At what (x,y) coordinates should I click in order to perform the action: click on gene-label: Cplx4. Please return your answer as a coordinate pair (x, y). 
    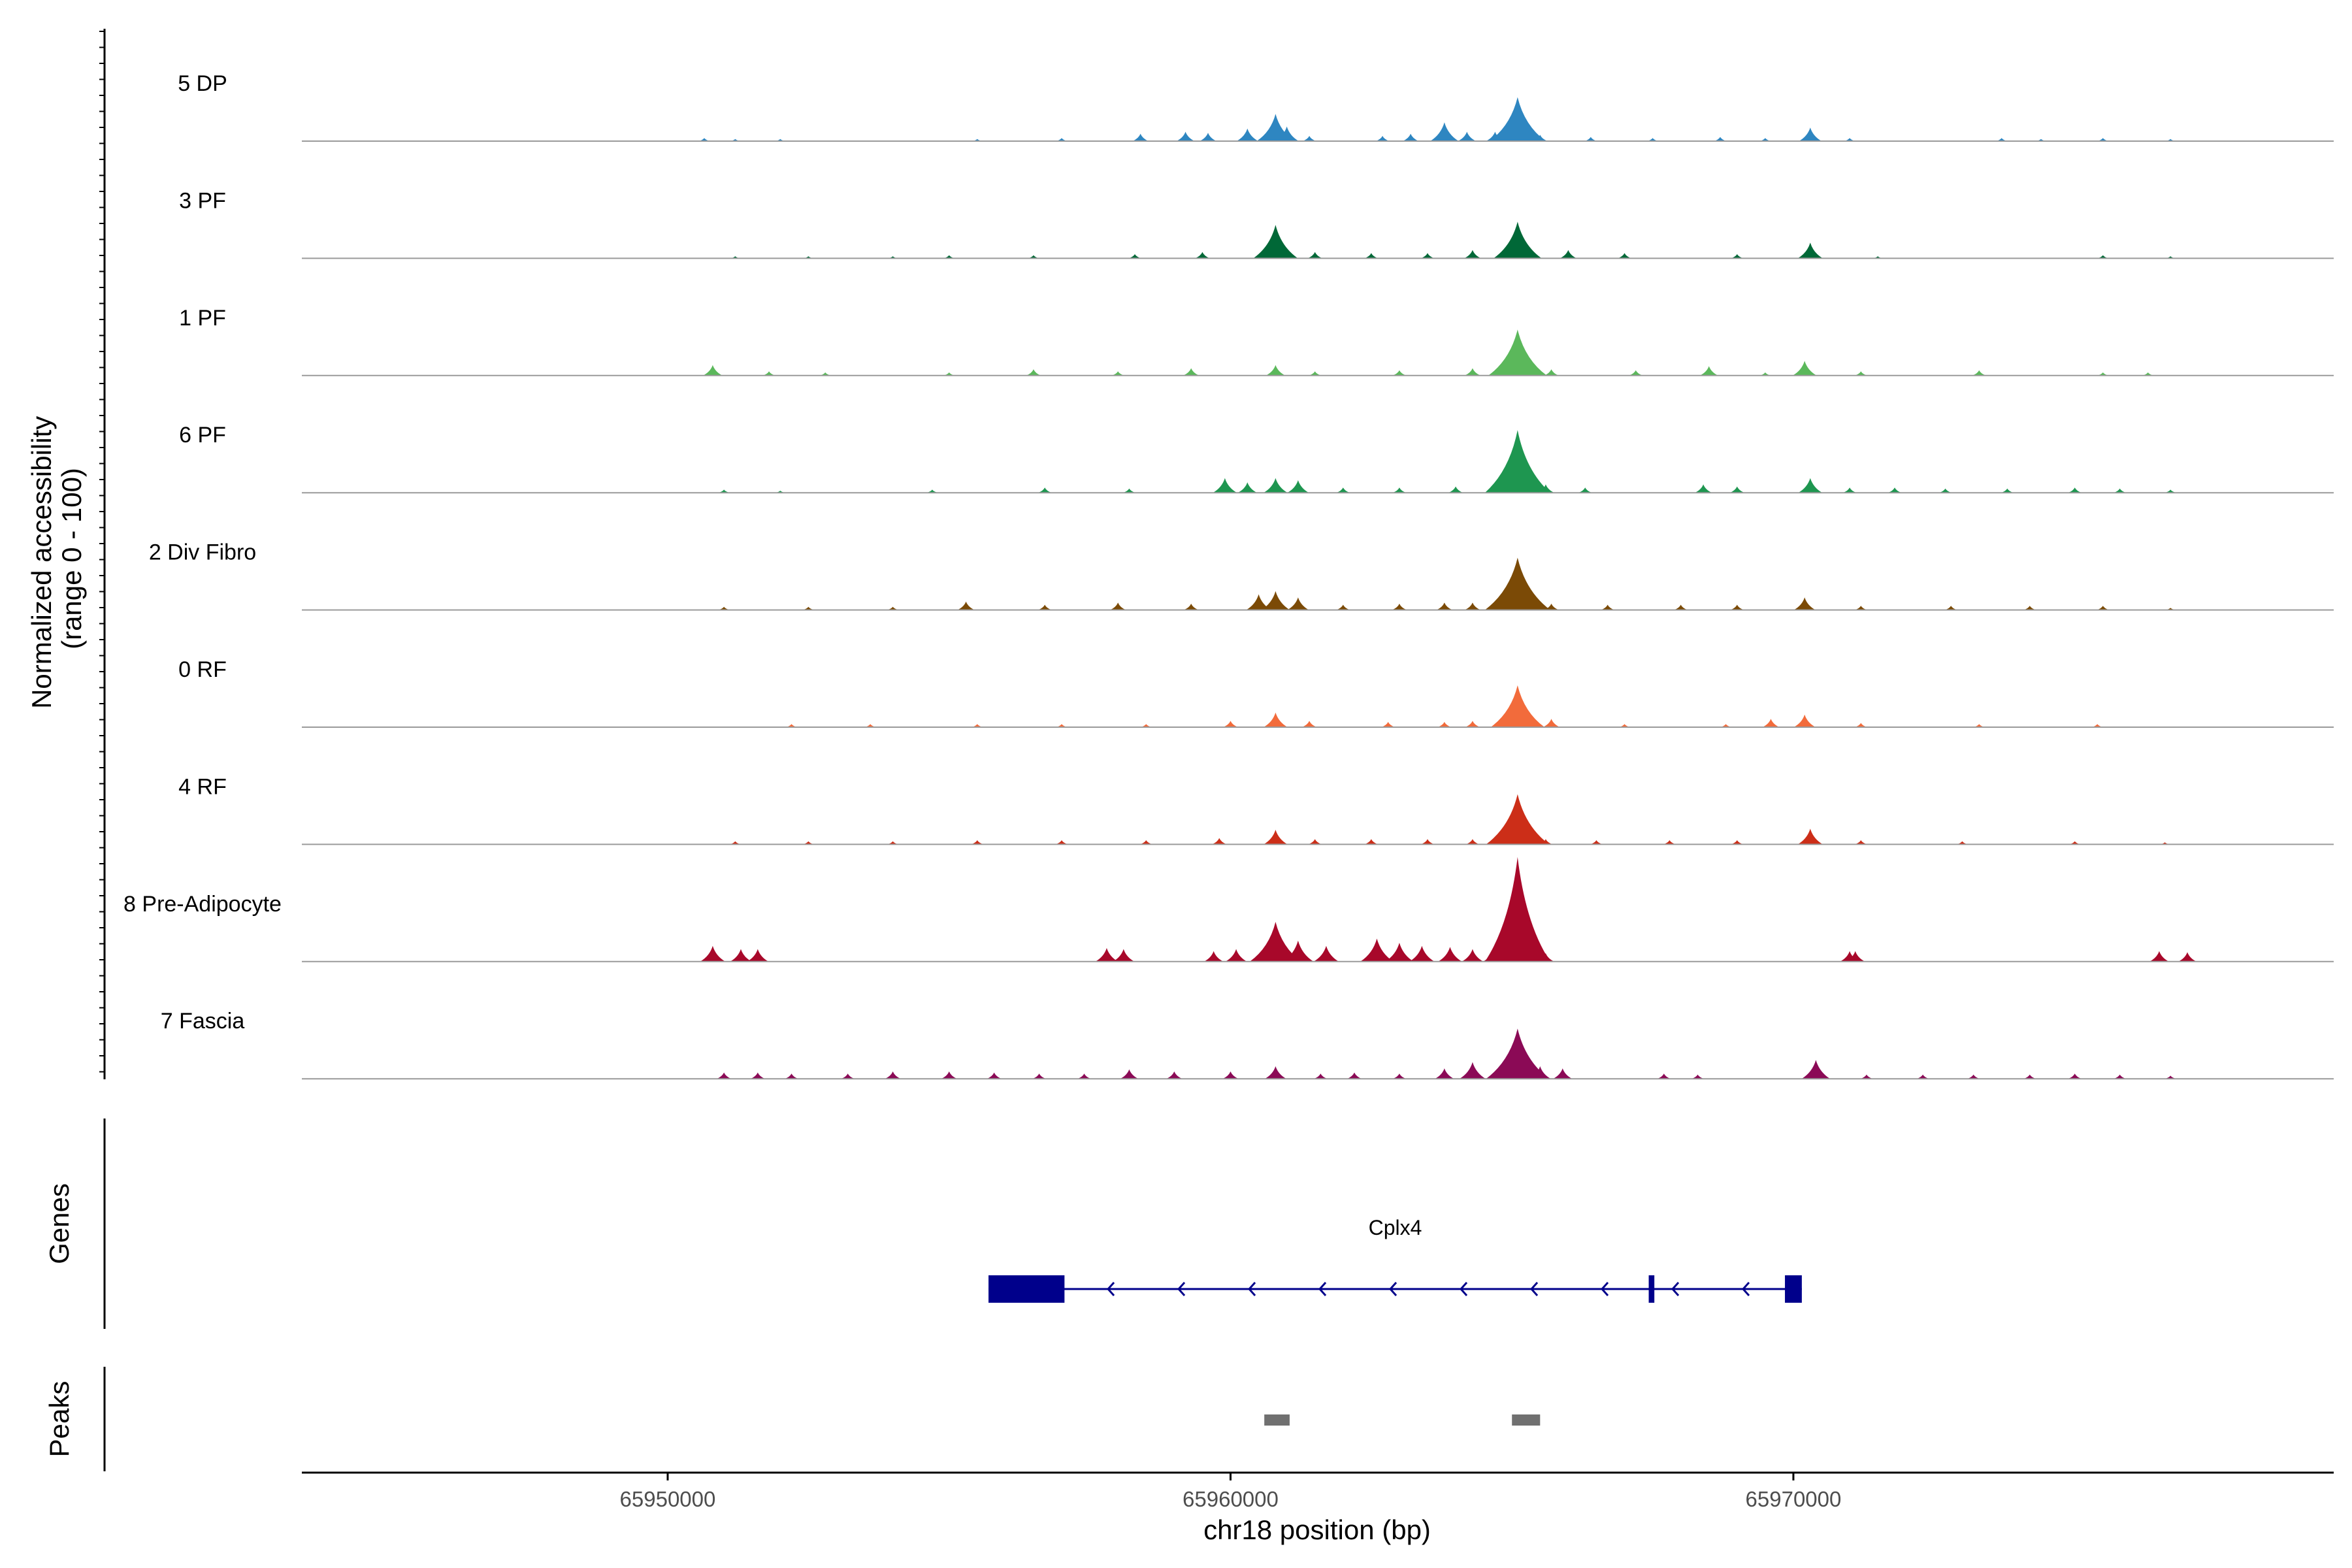
    Looking at the image, I should click on (1395, 1227).